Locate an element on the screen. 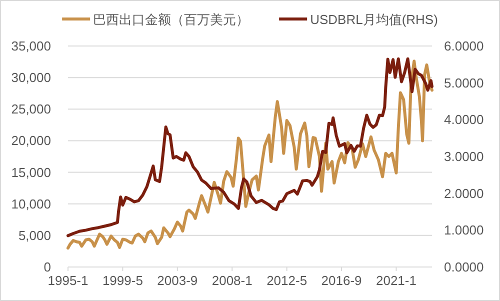 The height and width of the screenshot is (301, 500). x-tick-label: 2012-5 is located at coordinates (287, 280).